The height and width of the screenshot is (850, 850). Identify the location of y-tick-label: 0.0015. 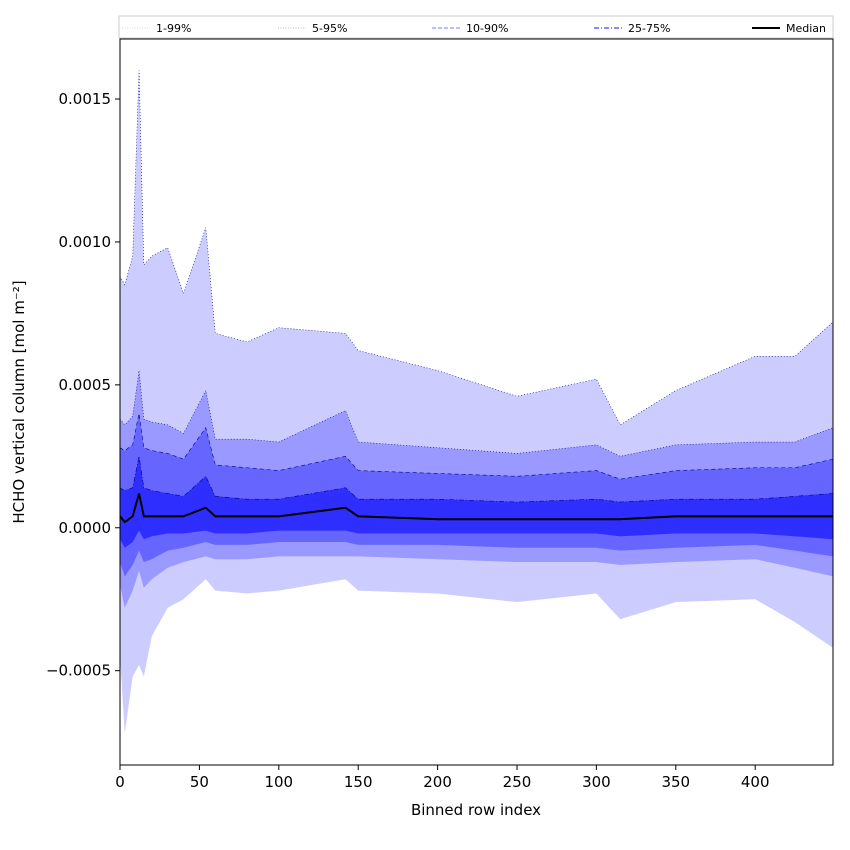
(85, 99).